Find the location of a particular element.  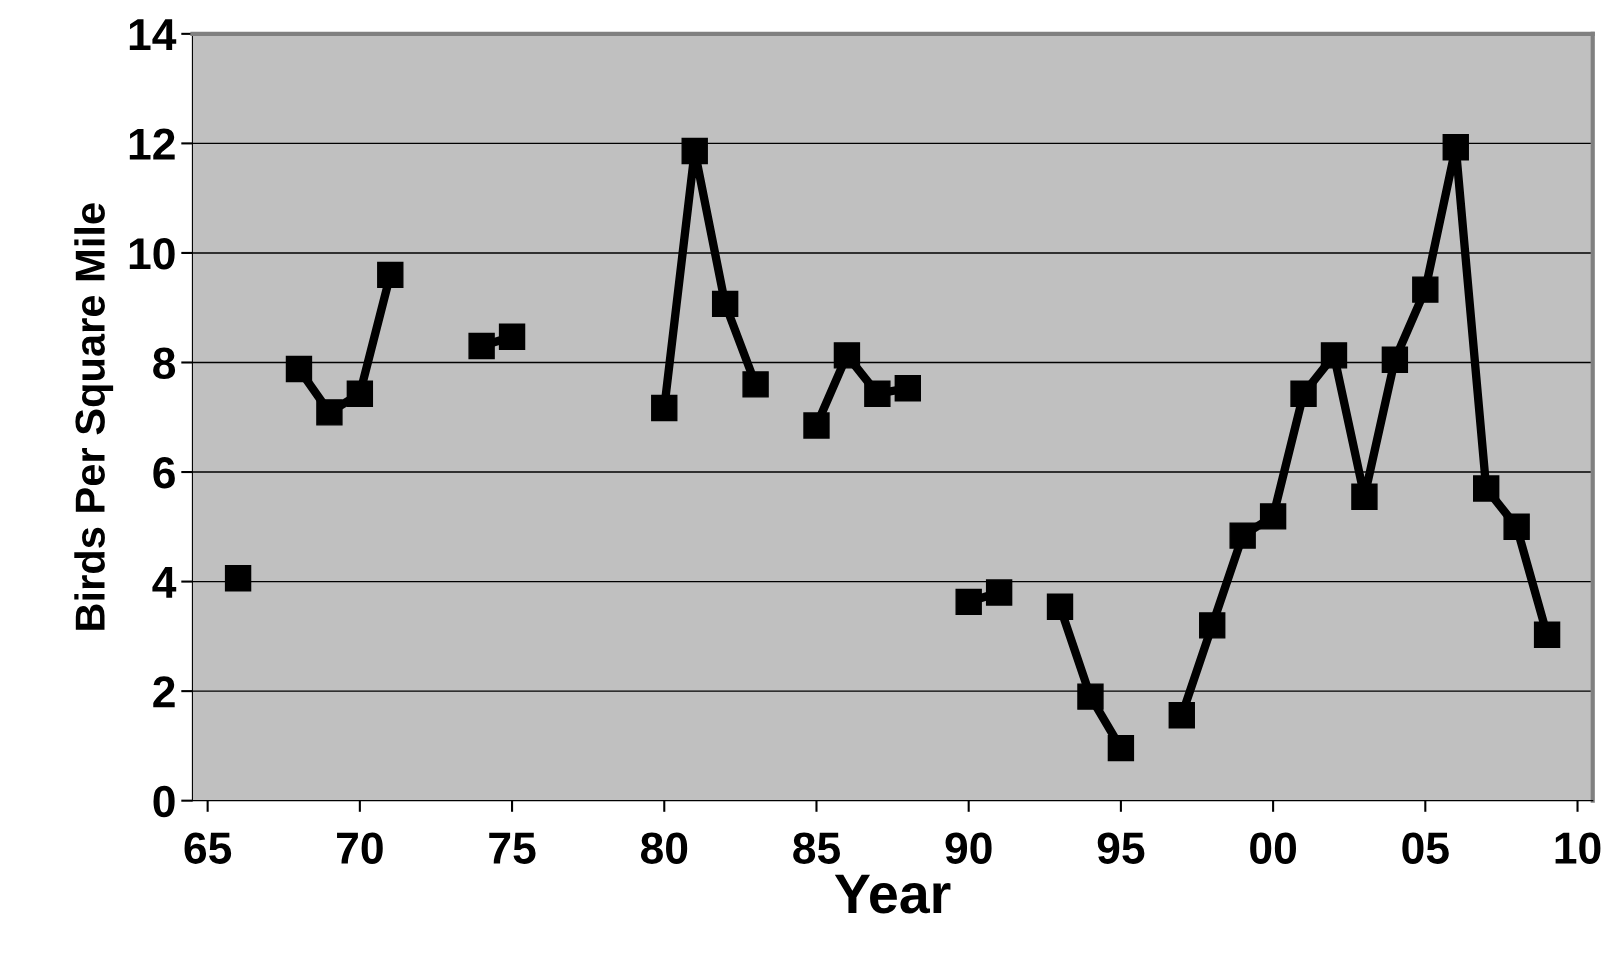

x-tick-label: 80 is located at coordinates (664, 848).